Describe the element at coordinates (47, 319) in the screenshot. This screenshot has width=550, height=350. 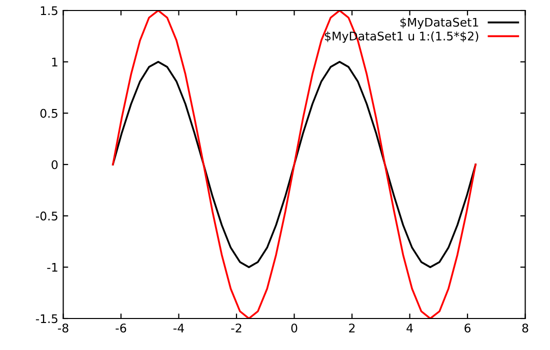
I see `y-tick-label: -1.5` at that location.